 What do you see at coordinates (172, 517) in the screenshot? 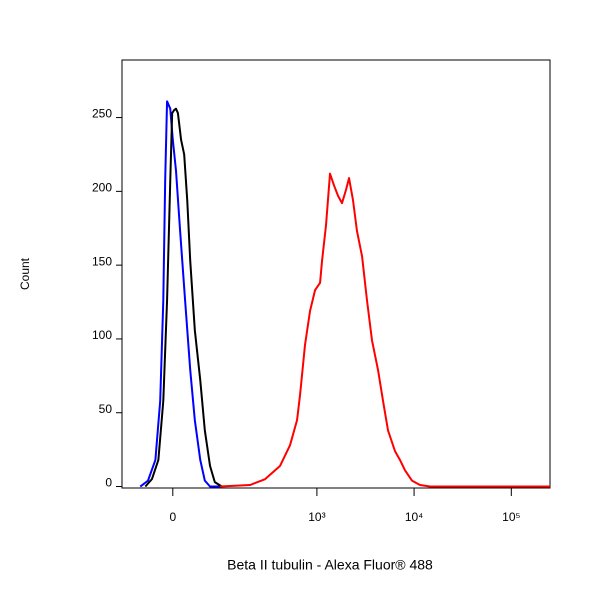
I see `x-tick-label: 0` at bounding box center [172, 517].